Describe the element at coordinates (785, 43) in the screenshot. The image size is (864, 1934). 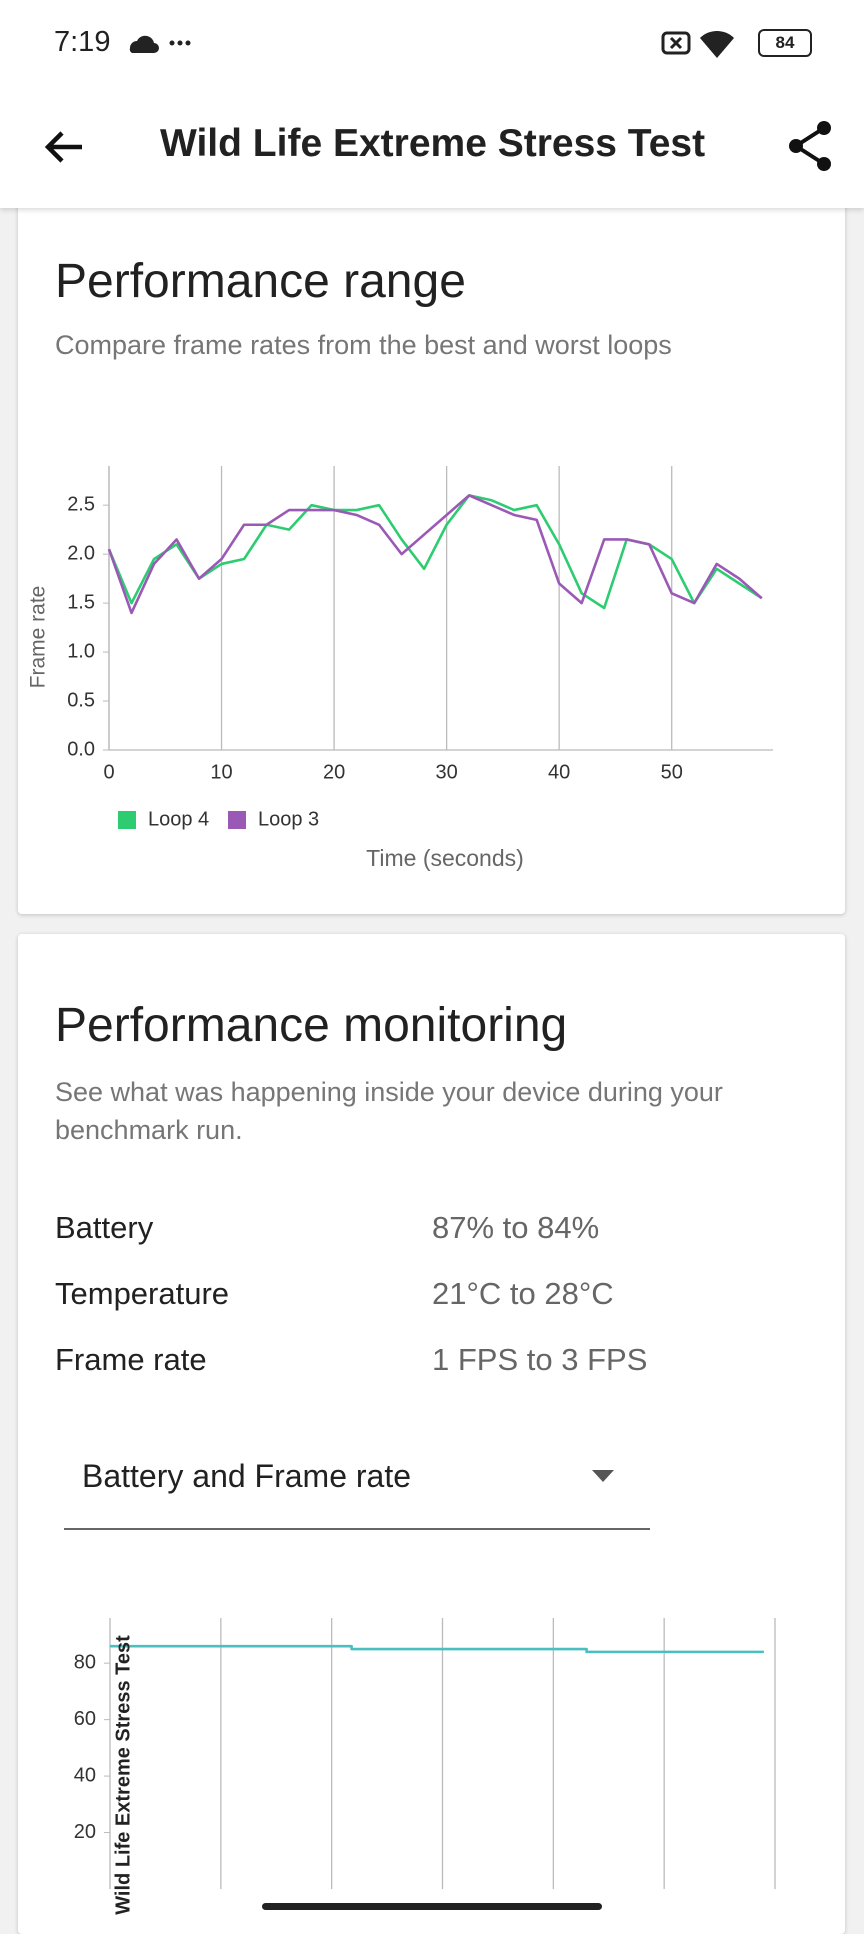
I see `battery-indicator: 84` at that location.